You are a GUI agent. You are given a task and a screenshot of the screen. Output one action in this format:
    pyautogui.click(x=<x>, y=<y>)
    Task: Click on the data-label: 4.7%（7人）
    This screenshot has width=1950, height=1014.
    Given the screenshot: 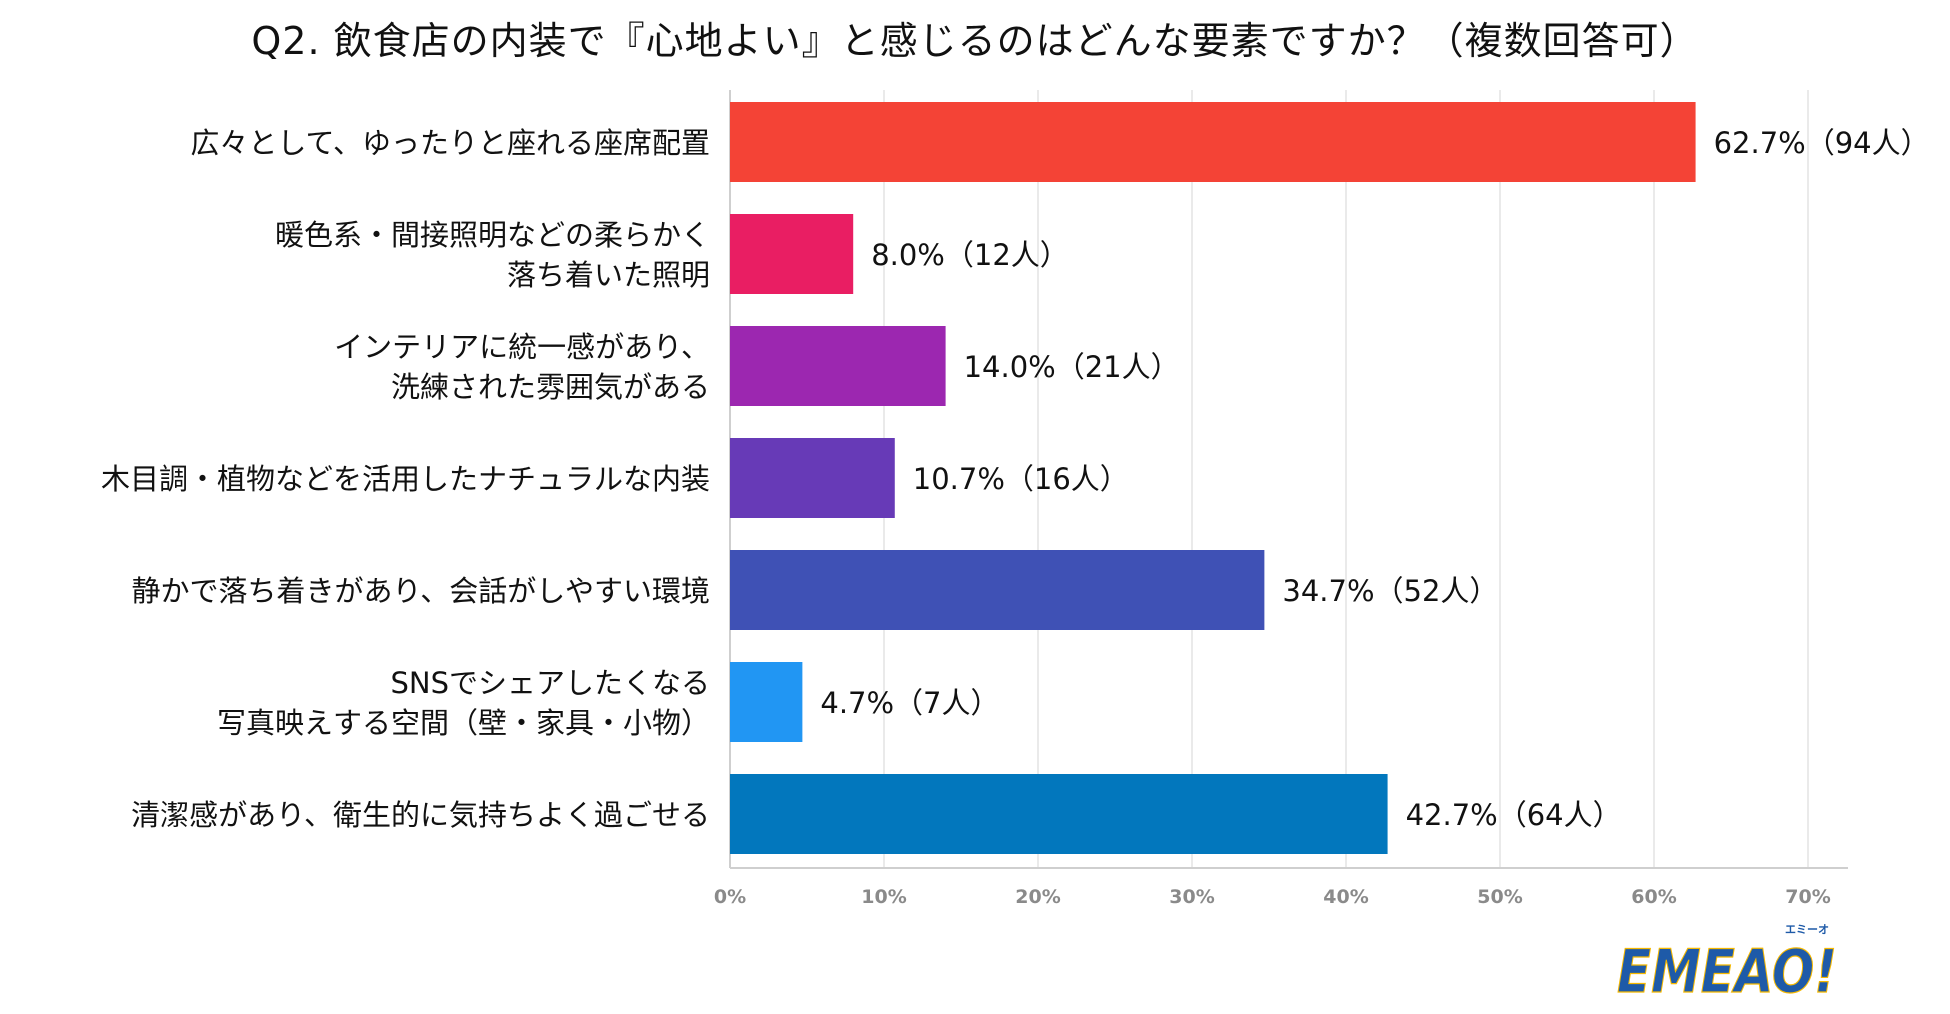 What is the action you would take?
    pyautogui.click(x=909, y=703)
    